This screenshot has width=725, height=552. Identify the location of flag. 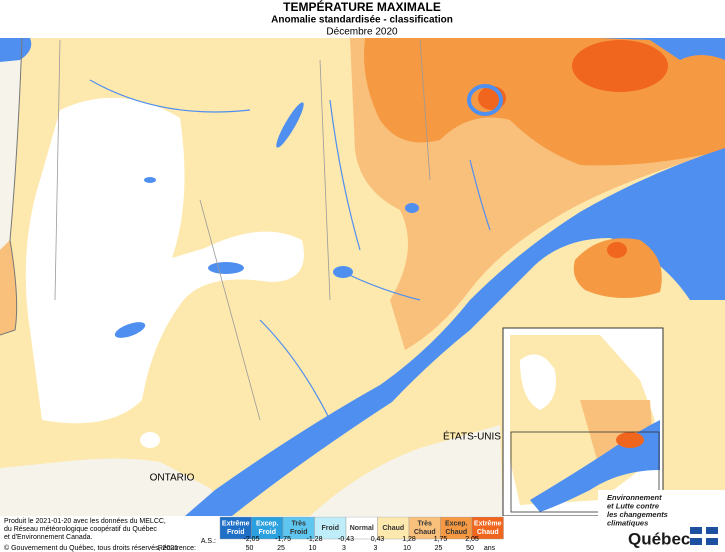
(704, 536).